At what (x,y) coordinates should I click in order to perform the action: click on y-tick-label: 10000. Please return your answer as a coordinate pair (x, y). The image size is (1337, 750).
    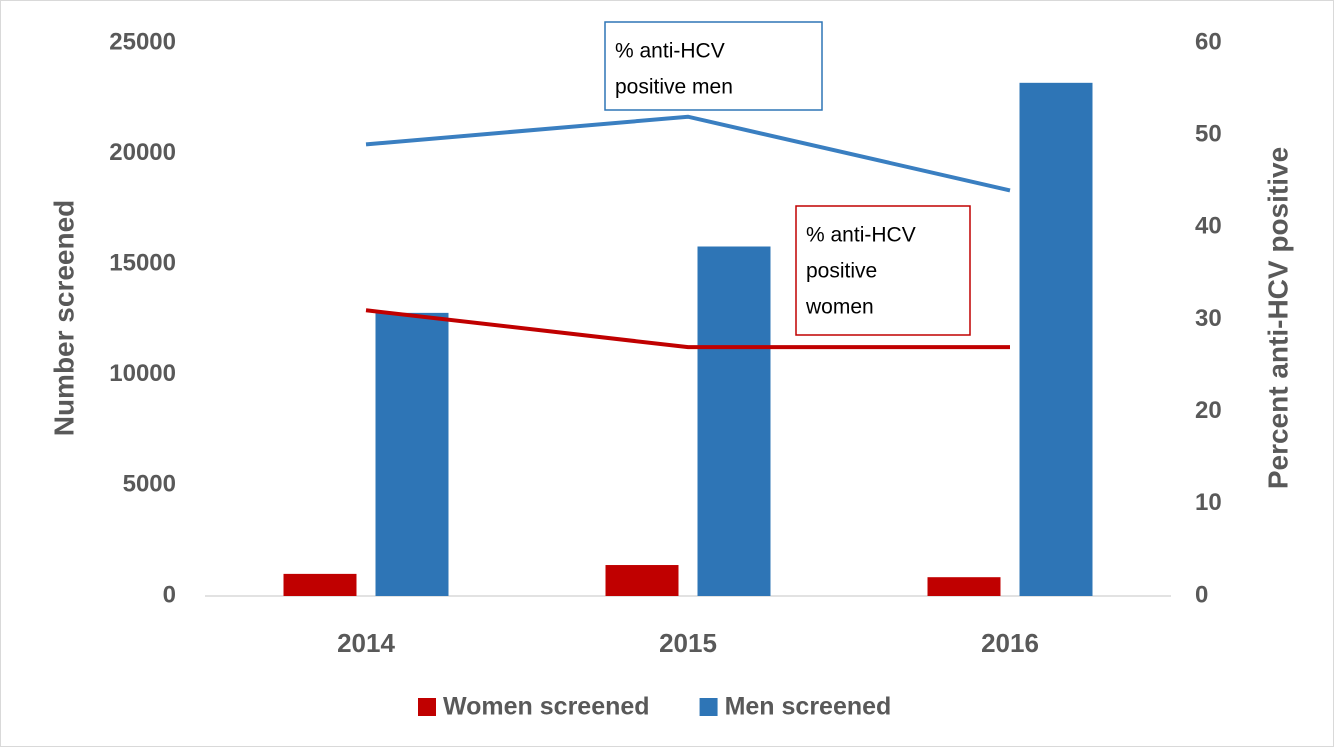
    Looking at the image, I should click on (142, 373).